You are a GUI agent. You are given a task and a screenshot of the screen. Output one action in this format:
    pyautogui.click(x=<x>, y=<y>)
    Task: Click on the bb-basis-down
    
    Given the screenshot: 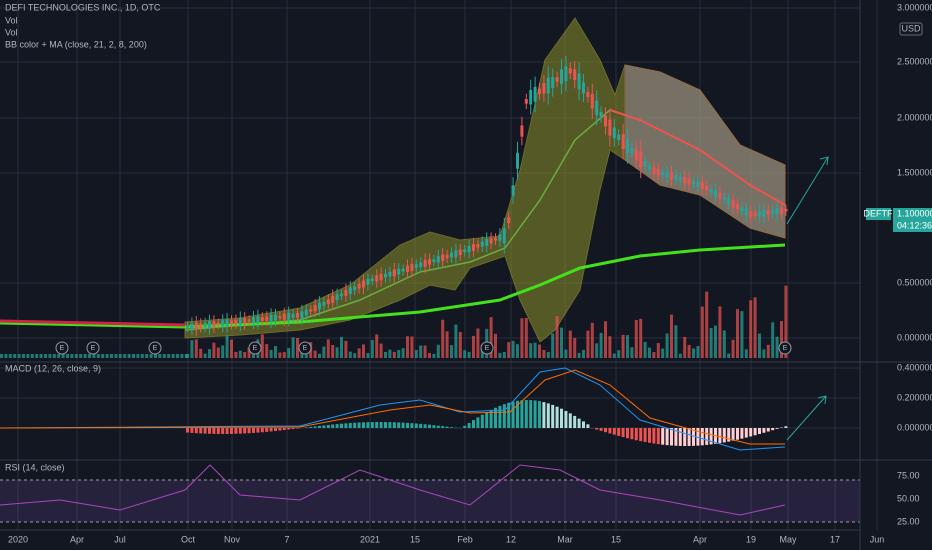 What is the action you would take?
    pyautogui.click(x=697, y=157)
    